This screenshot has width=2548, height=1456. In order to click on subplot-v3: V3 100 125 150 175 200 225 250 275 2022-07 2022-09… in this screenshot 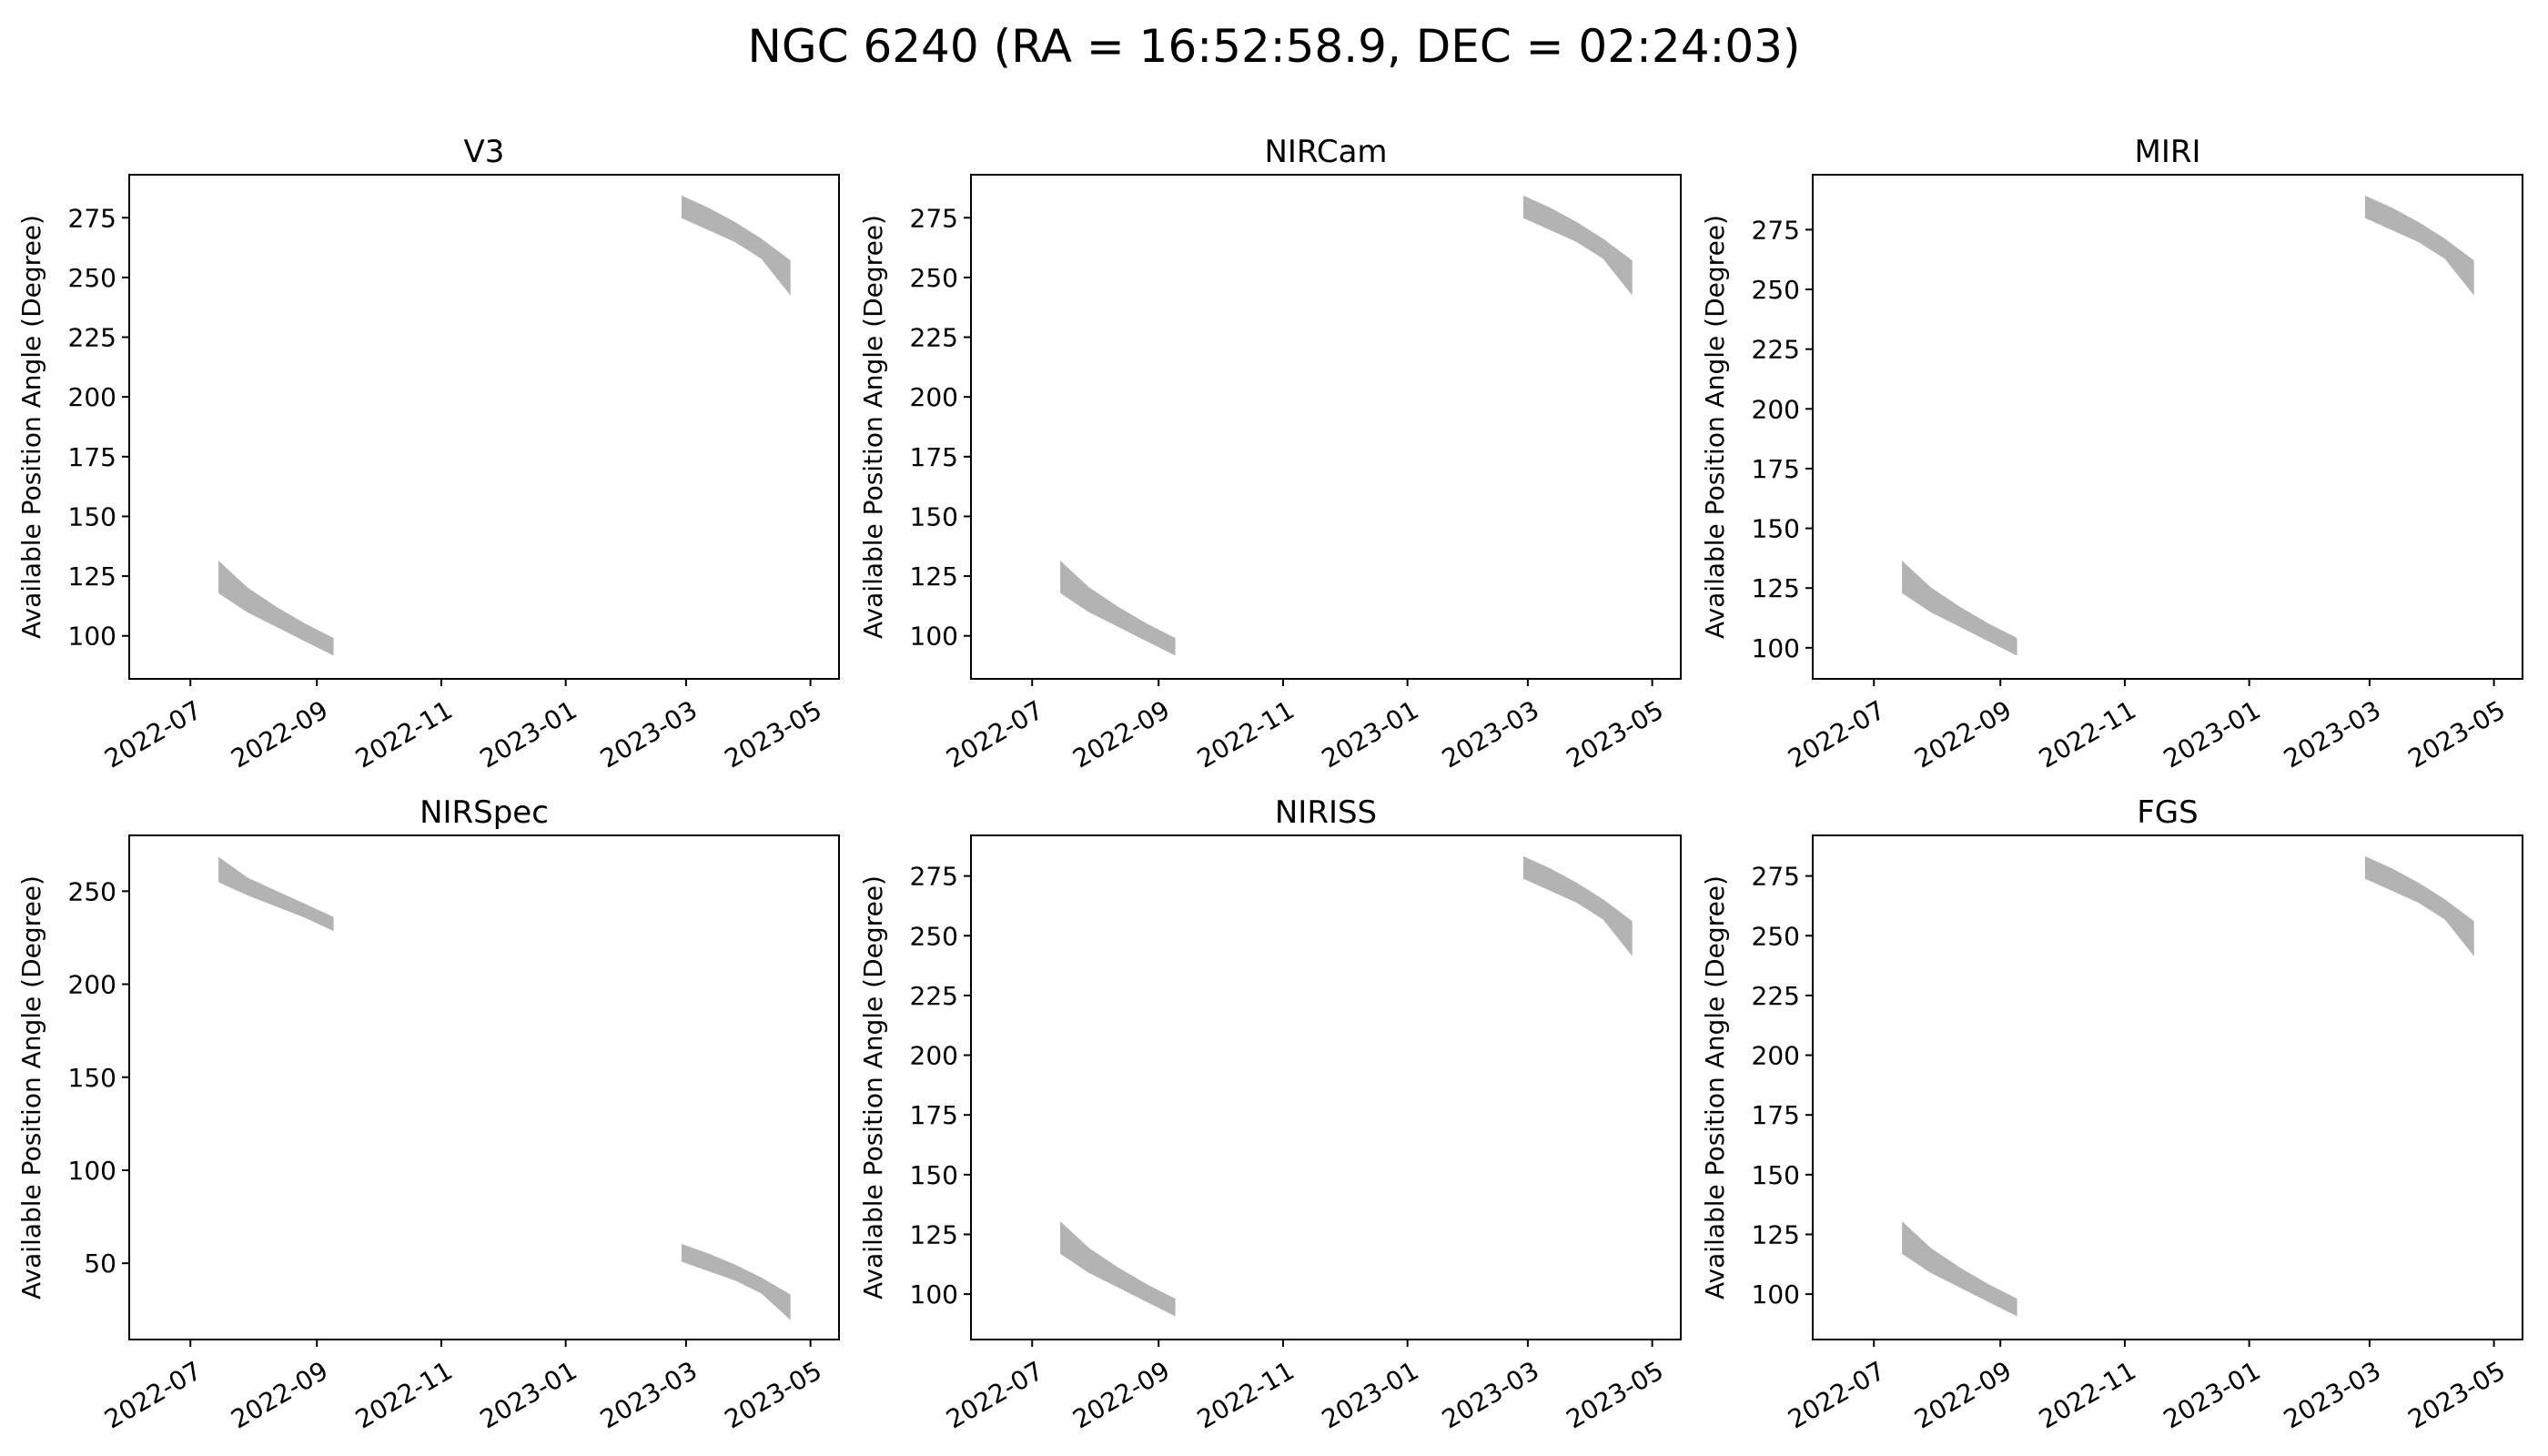, I will do `click(428, 454)`.